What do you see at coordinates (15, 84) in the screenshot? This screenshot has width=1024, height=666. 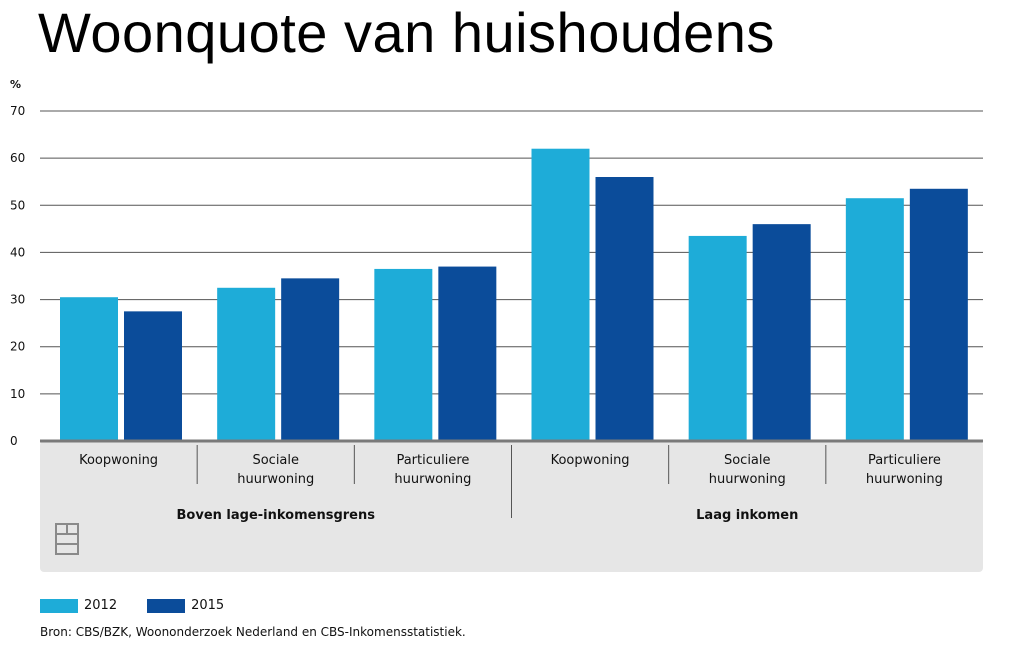 I see `y-axis-unit: %` at bounding box center [15, 84].